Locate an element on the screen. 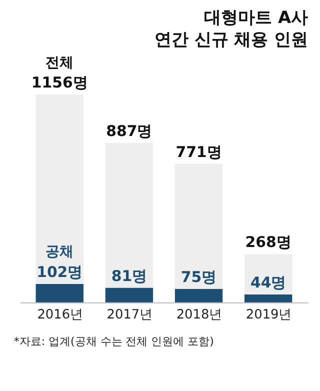 The image size is (320, 391). series-label: 전체 is located at coordinates (60, 62).